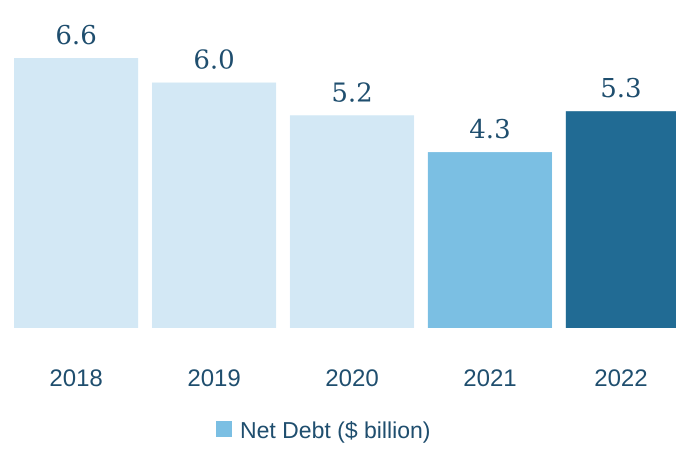  Describe the element at coordinates (621, 89) in the screenshot. I see `data-label: 5.3` at that location.